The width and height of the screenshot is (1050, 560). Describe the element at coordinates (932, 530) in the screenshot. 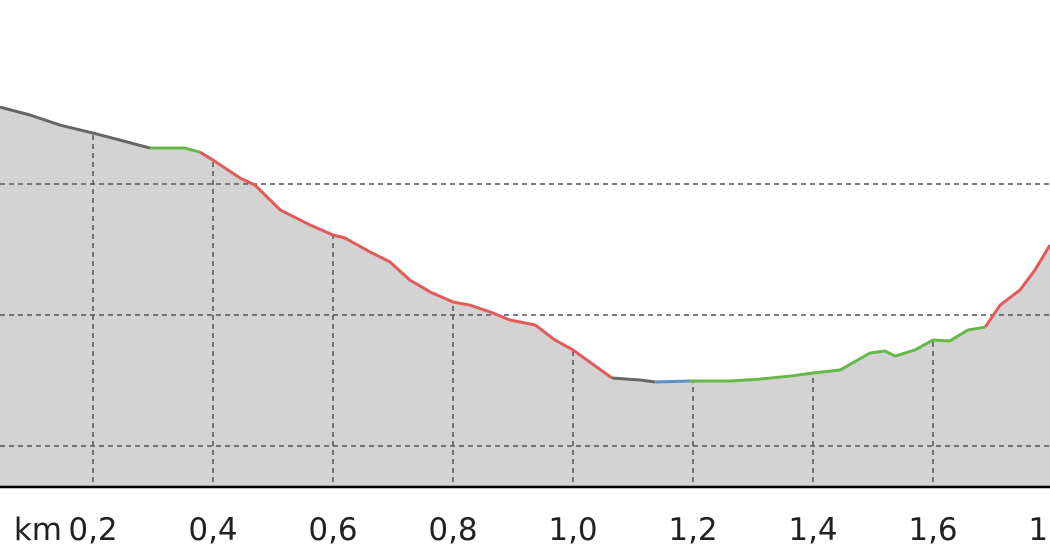

I see `x-tick-label: 1,6` at that location.